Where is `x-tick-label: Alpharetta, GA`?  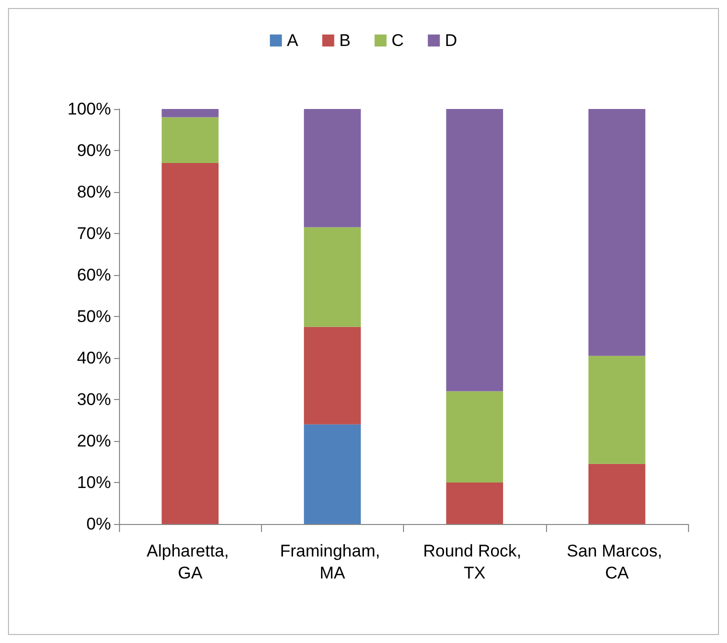 x-tick-label: Alpharetta, GA is located at coordinates (190, 562).